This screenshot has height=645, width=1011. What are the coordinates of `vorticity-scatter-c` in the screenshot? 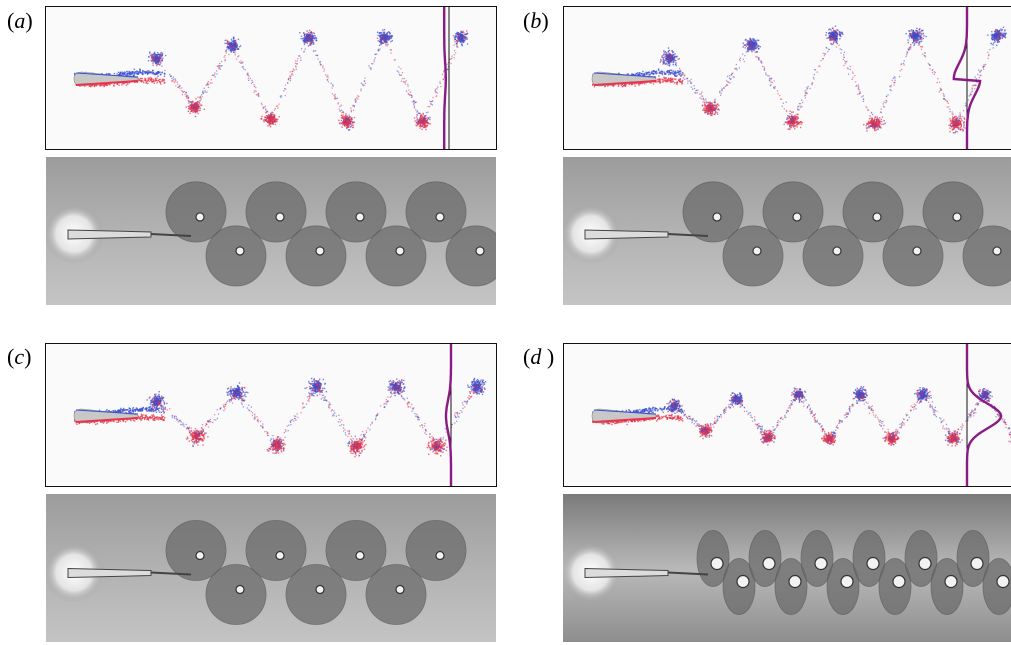 It's located at (280, 415).